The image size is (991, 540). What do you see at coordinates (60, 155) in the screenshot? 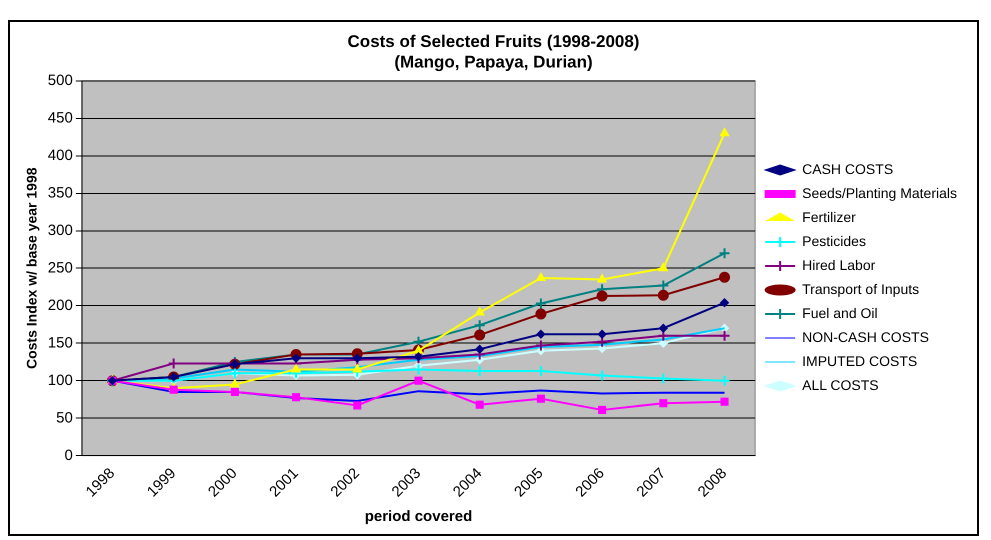
I see `y-tick-label: 400` at bounding box center [60, 155].